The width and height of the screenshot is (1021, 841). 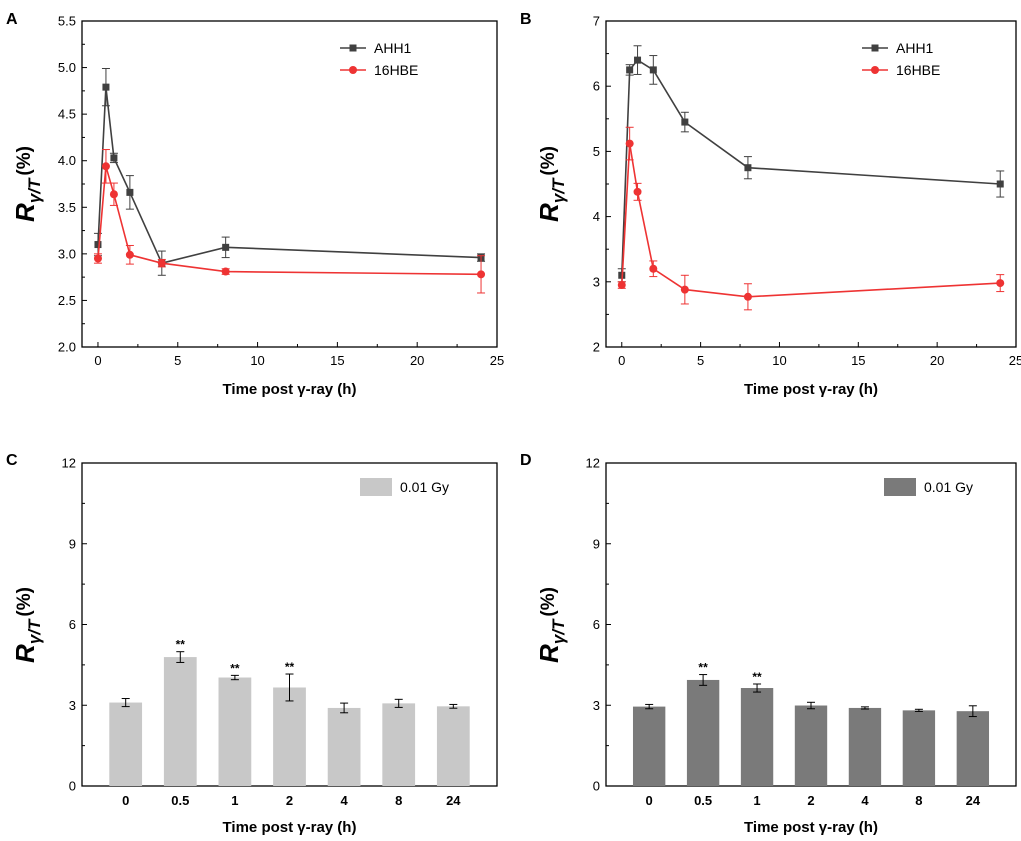 What do you see at coordinates (779, 360) in the screenshot?
I see `x-tick-label: 10` at bounding box center [779, 360].